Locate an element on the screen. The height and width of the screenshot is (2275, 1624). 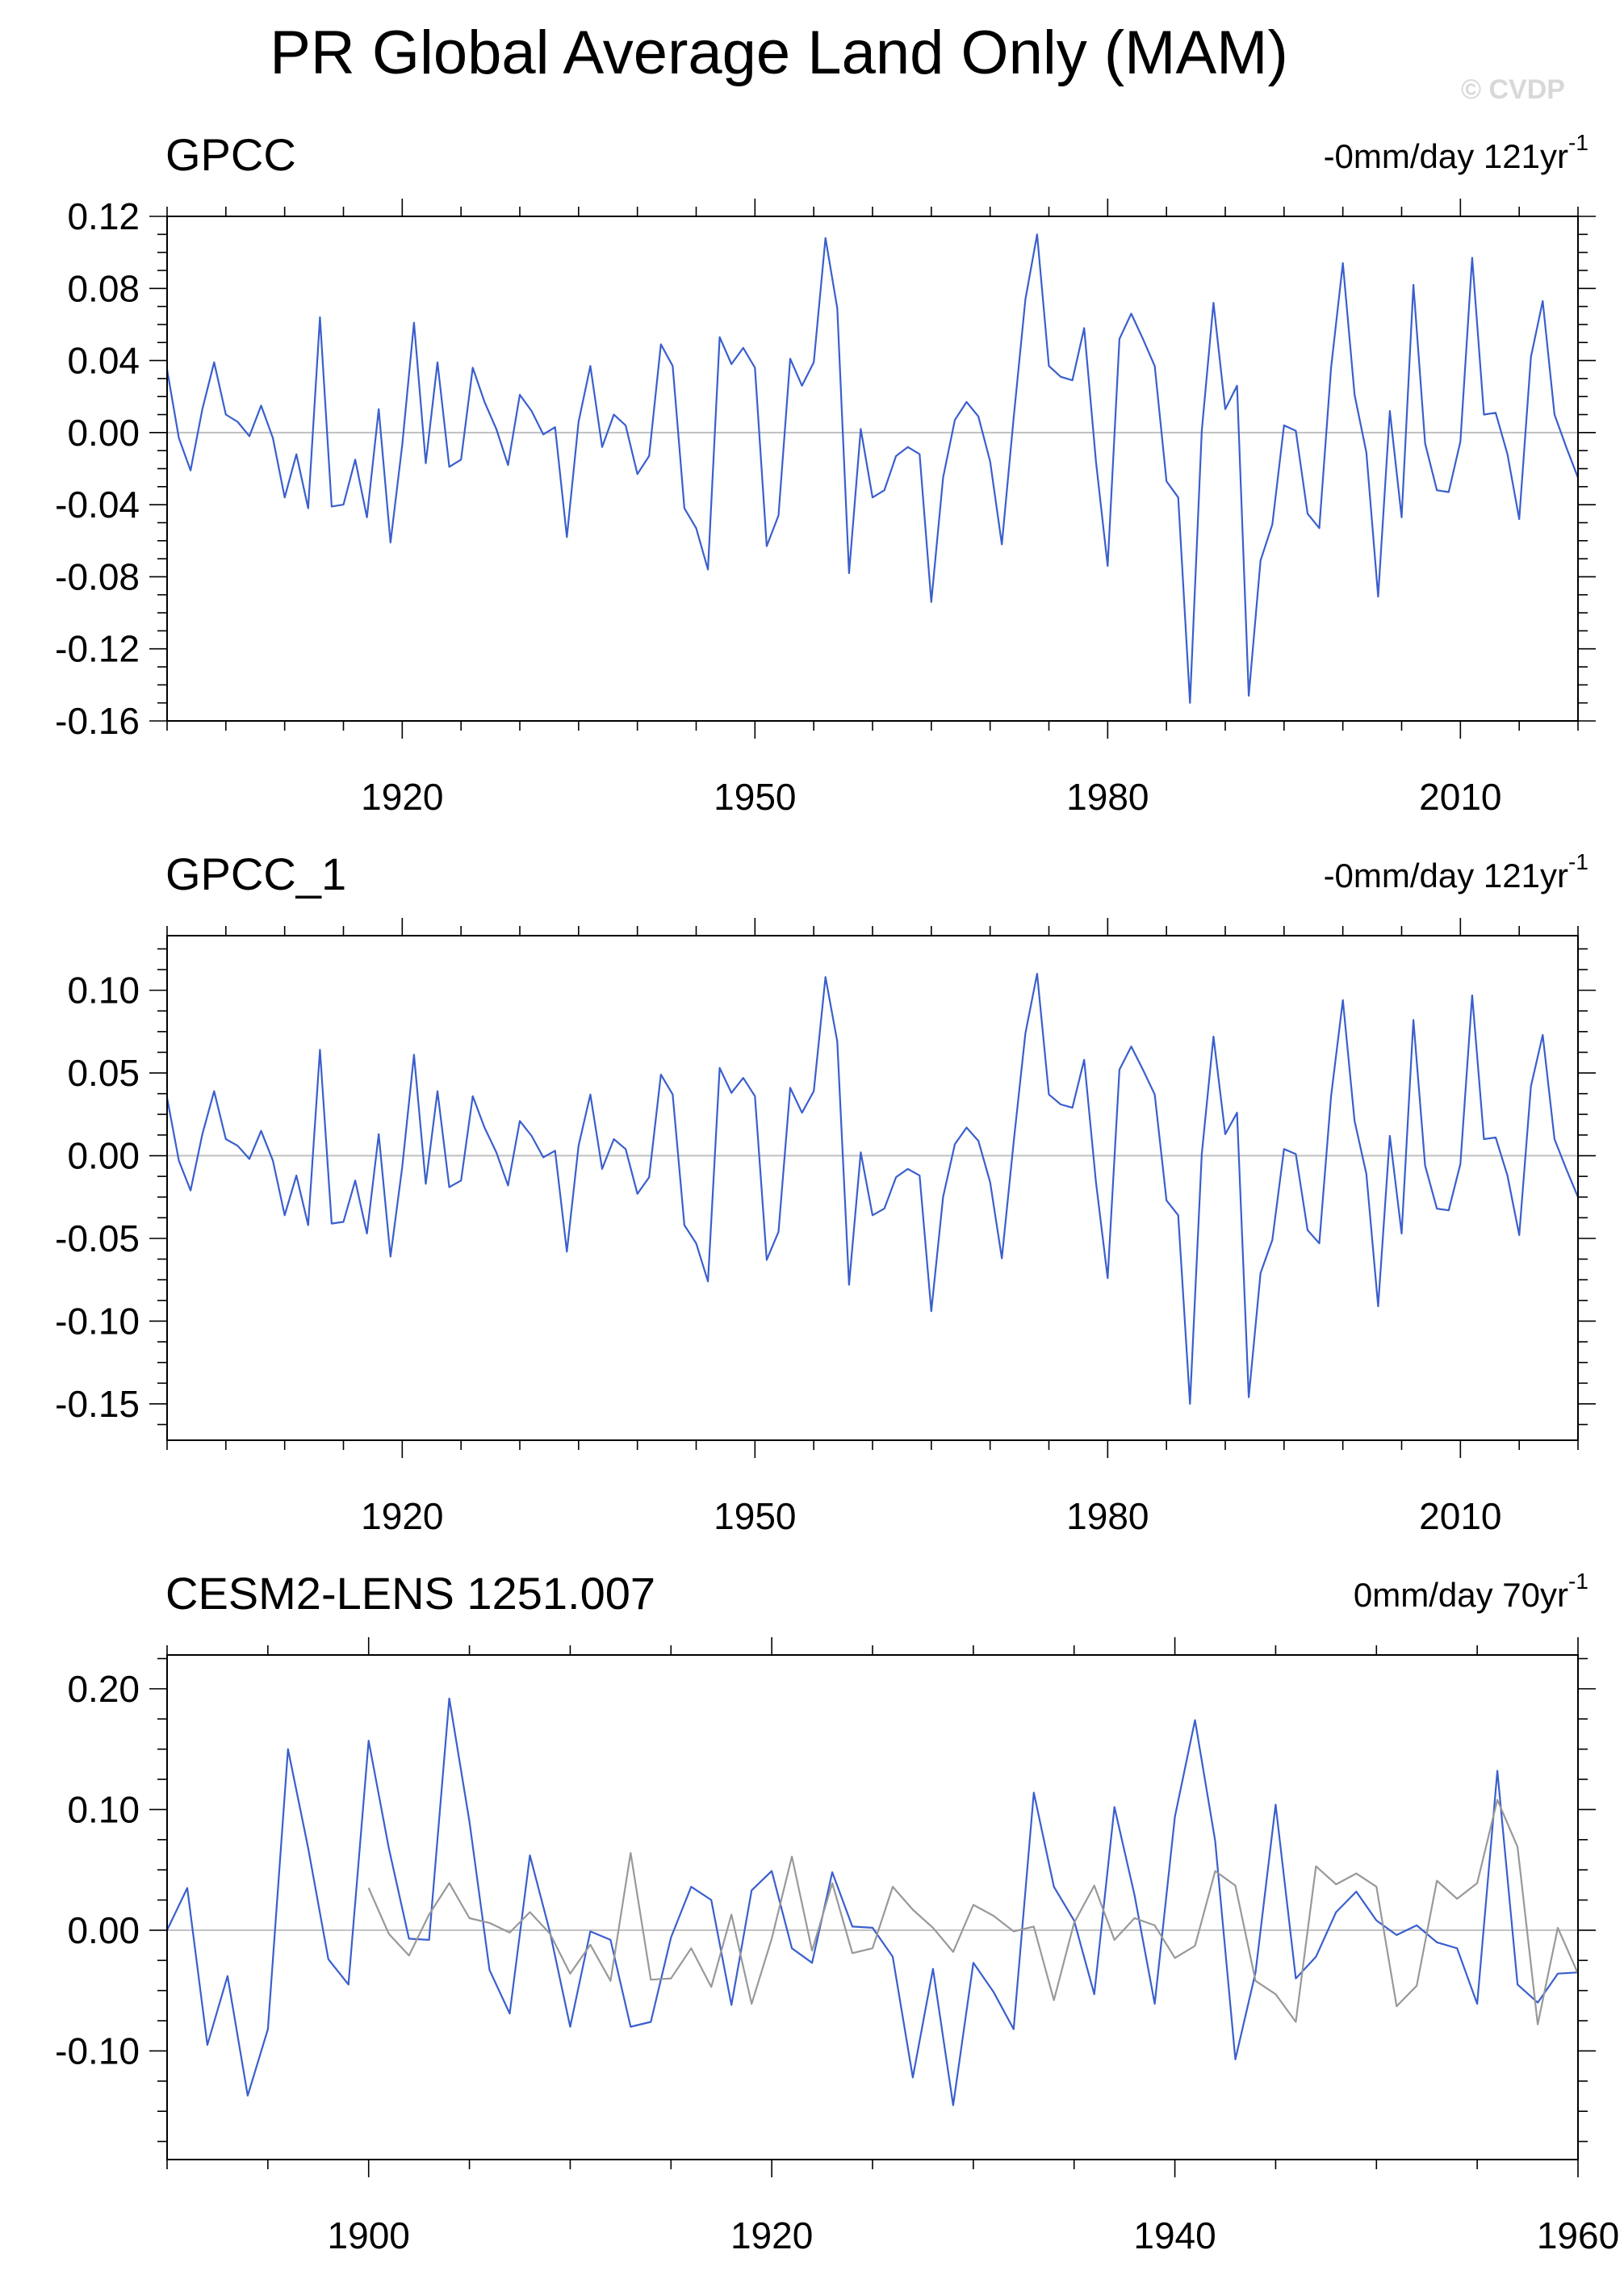
y-tick-label: -0.15 is located at coordinates (97, 1404).